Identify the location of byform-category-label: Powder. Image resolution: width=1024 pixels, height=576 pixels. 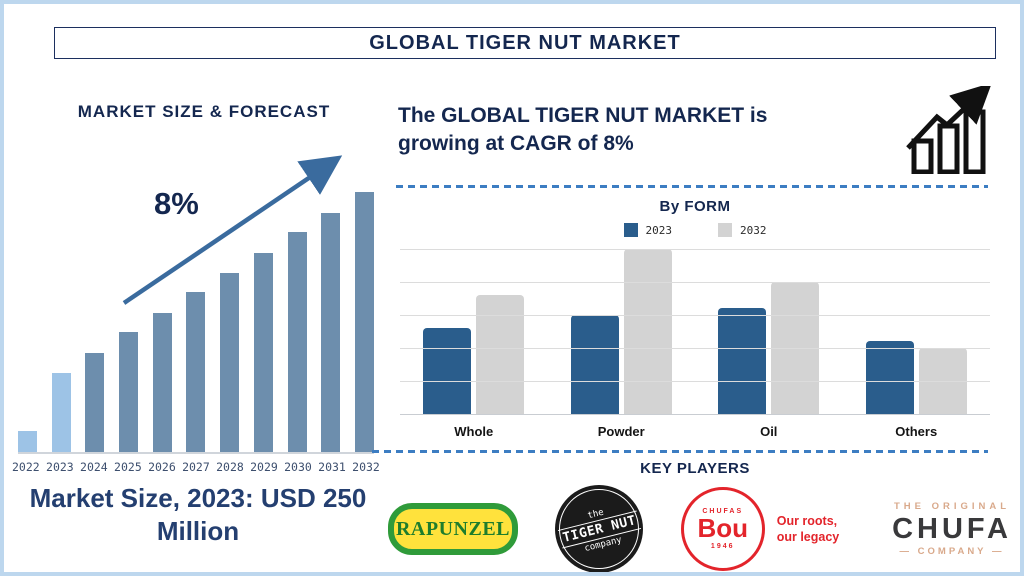
(621, 431).